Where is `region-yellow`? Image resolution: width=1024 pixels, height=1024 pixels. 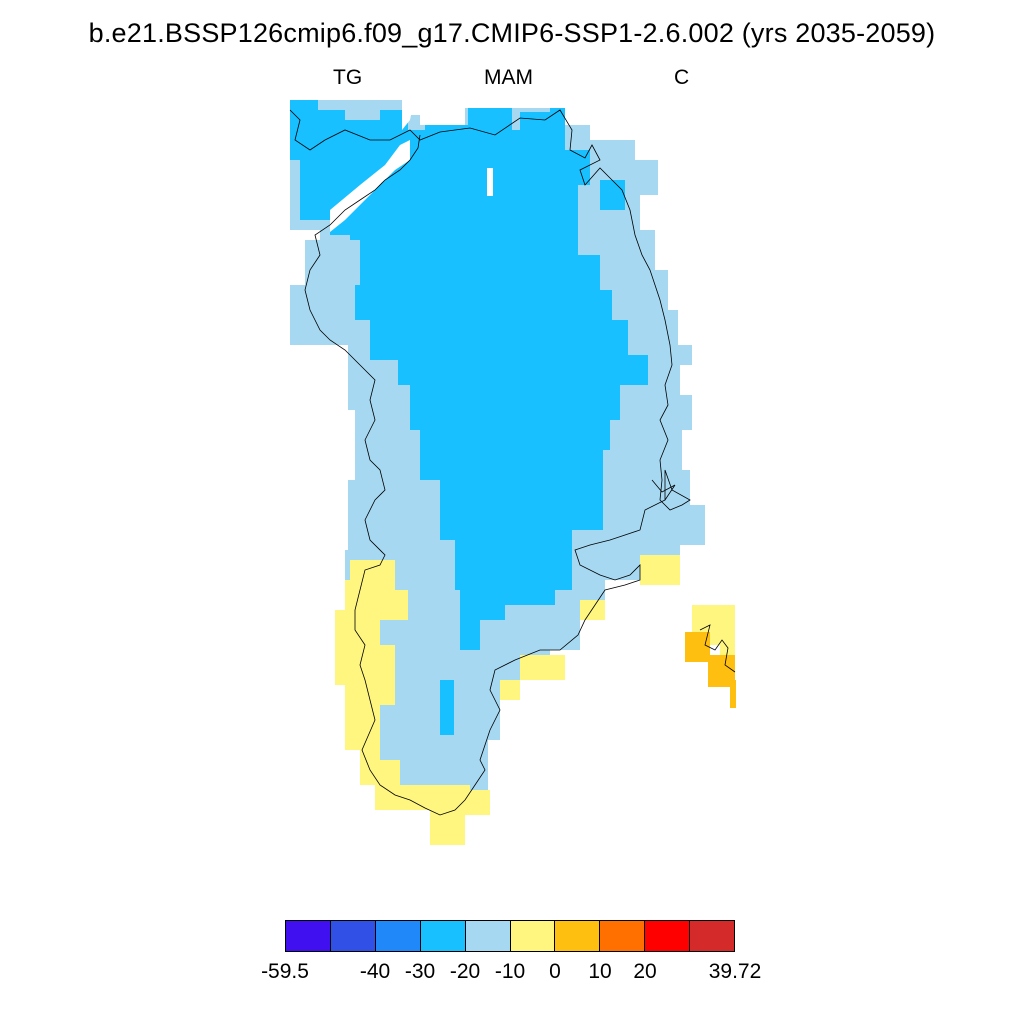
region-yellow is located at coordinates (535, 700).